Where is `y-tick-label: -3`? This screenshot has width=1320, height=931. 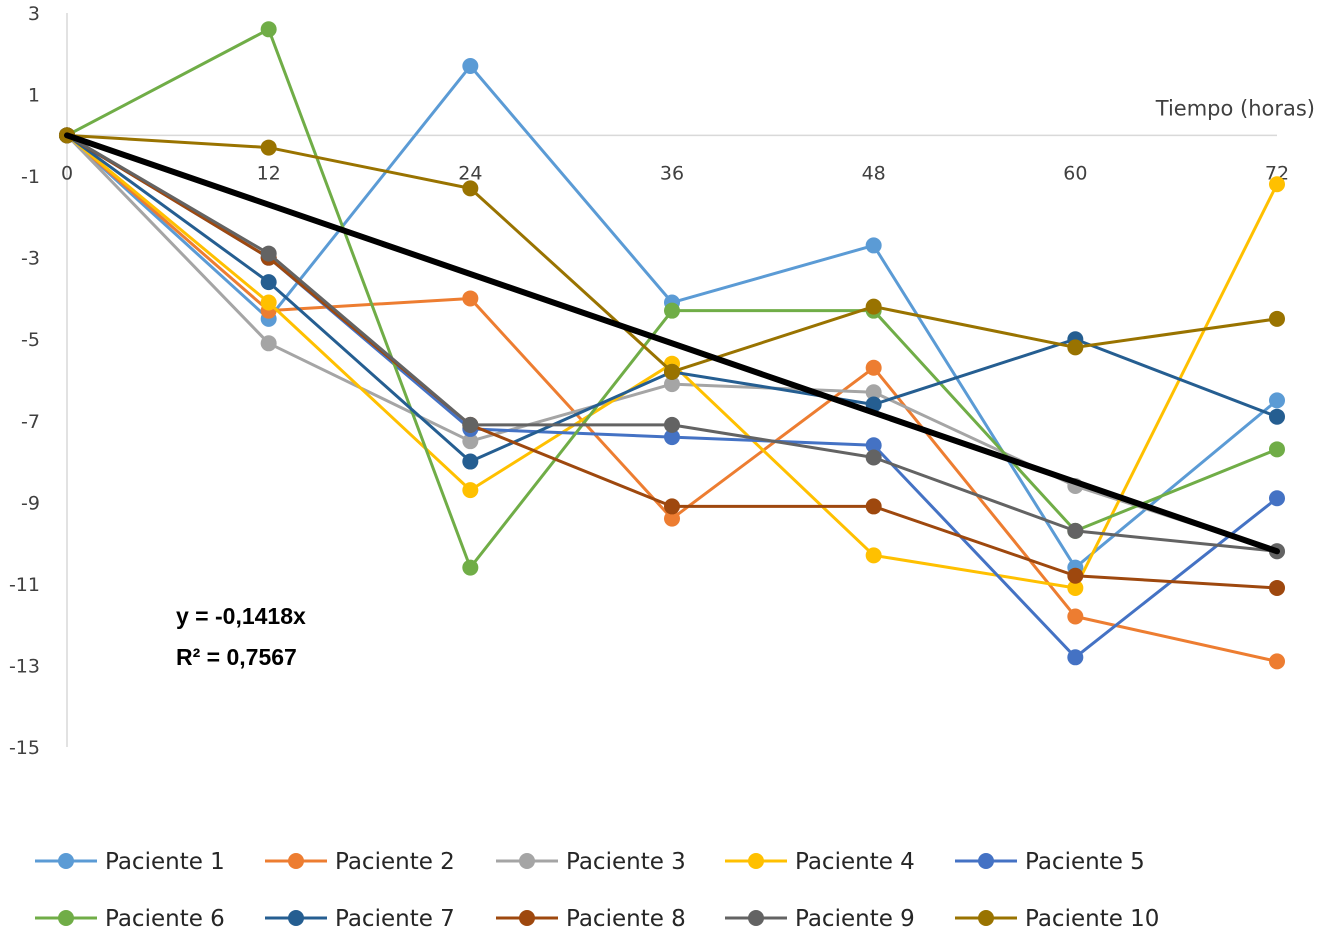
y-tick-label: -3 is located at coordinates (30, 259).